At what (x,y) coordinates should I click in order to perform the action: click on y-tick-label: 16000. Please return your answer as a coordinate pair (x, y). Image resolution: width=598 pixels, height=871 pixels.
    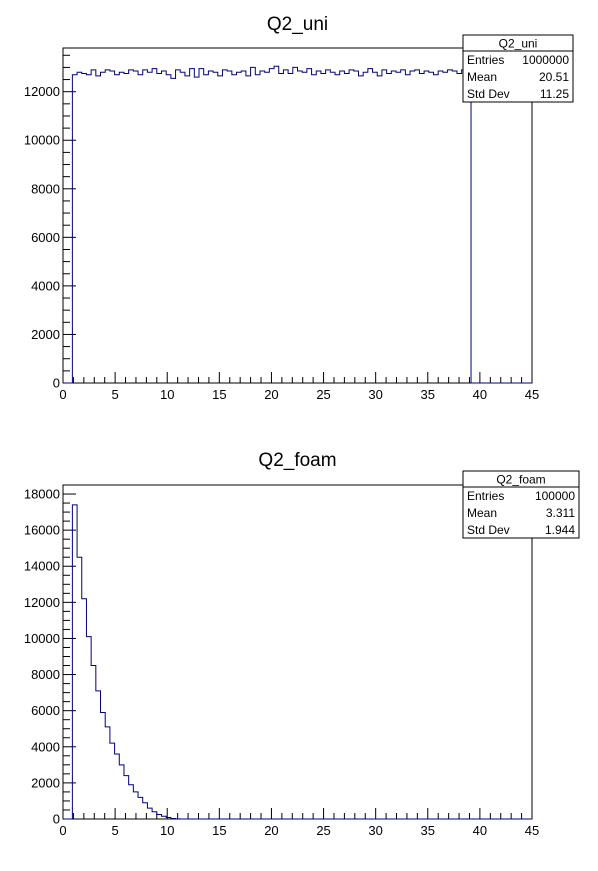
    Looking at the image, I should click on (42, 530).